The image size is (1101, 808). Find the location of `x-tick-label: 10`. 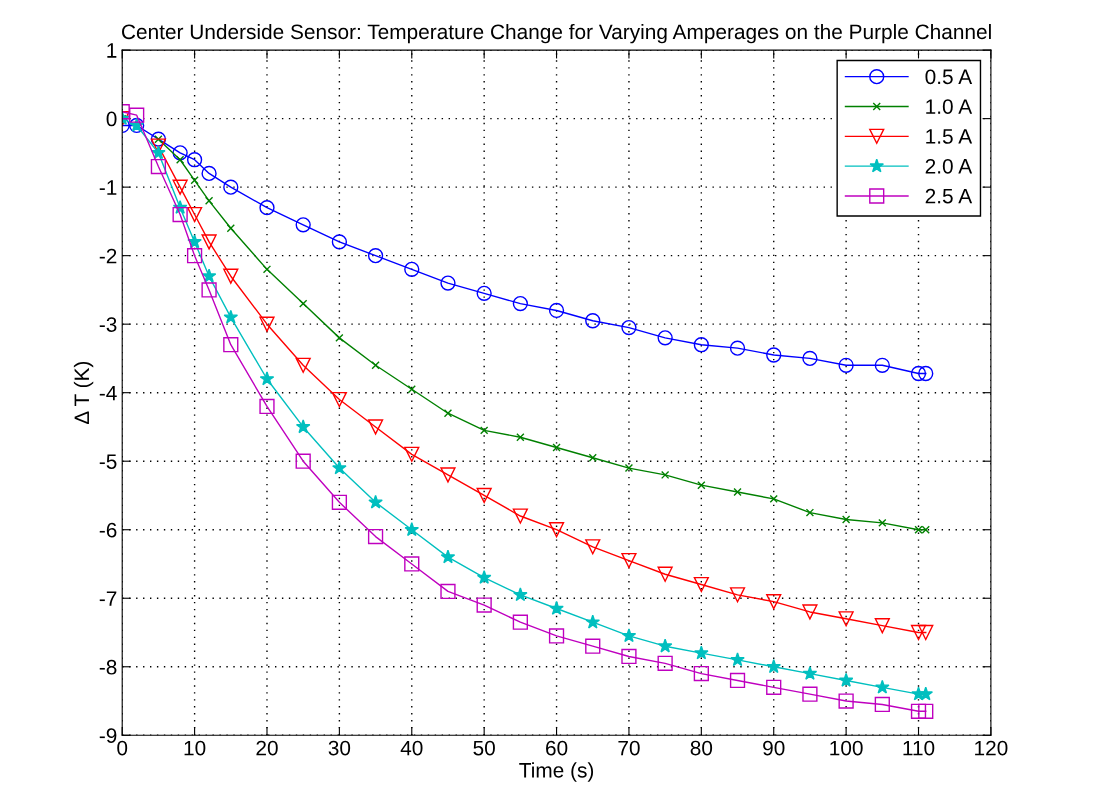

x-tick-label: 10 is located at coordinates (195, 748).